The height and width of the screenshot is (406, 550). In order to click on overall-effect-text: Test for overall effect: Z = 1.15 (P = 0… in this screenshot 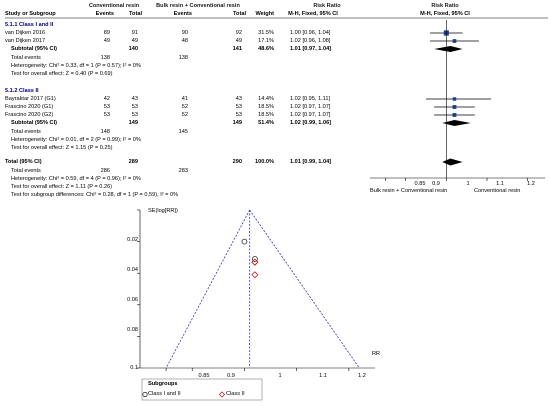, I will do `click(62, 148)`.